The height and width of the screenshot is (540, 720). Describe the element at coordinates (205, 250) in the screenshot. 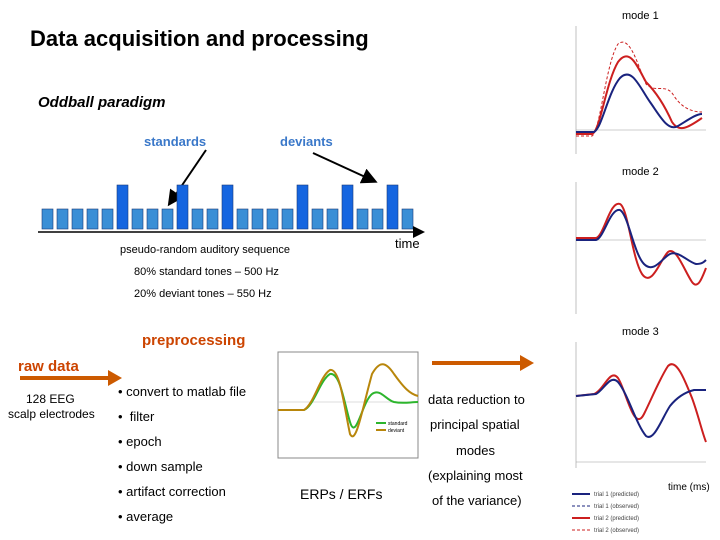

I see `sequence-label: pseudo-random auditory sequence` at that location.